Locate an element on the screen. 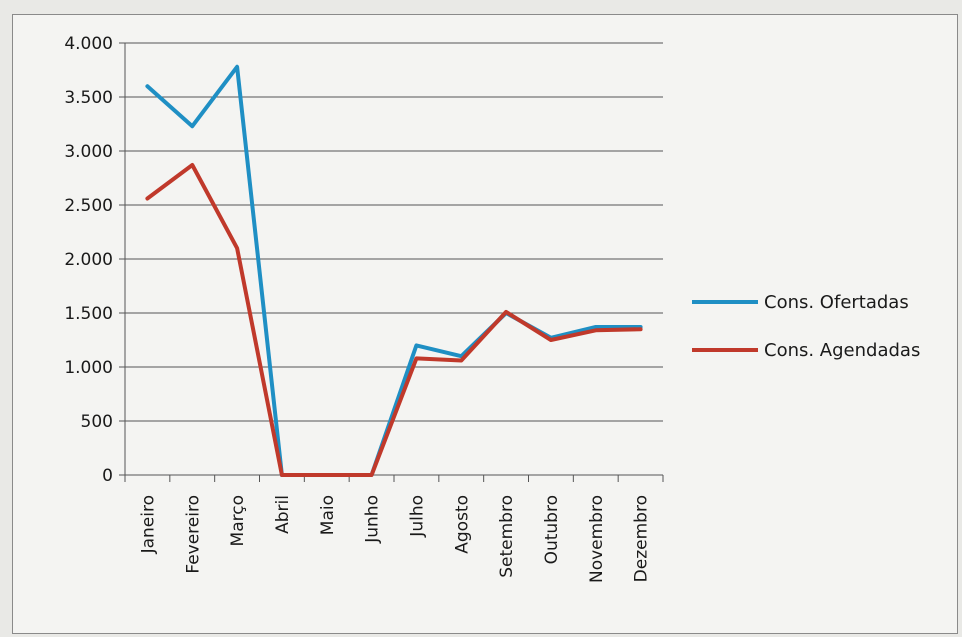 The image size is (962, 637). y-tick-label: 0 is located at coordinates (107, 476).